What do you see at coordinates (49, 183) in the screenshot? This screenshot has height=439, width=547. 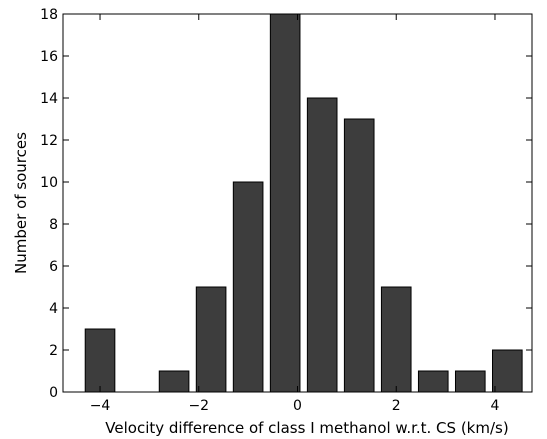 I see `y-tick-label: 10` at bounding box center [49, 183].